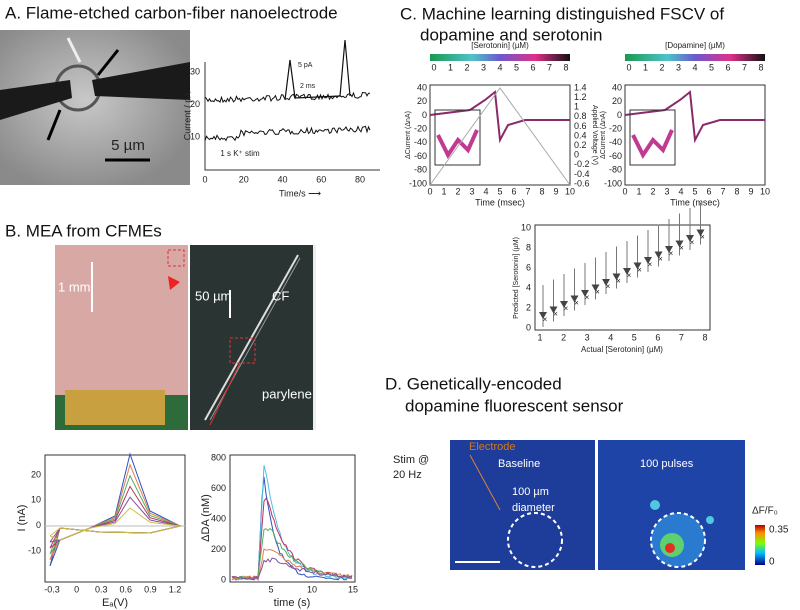 This screenshot has height=610, width=800. I want to click on tick-label: -40, so click(420, 142).